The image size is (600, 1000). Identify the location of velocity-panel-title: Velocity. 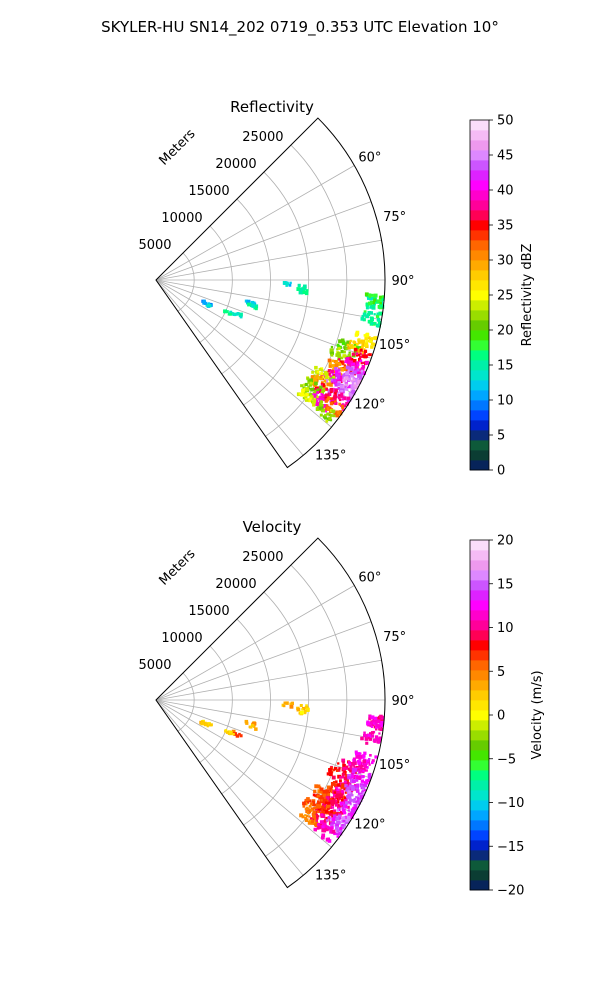
(272, 527).